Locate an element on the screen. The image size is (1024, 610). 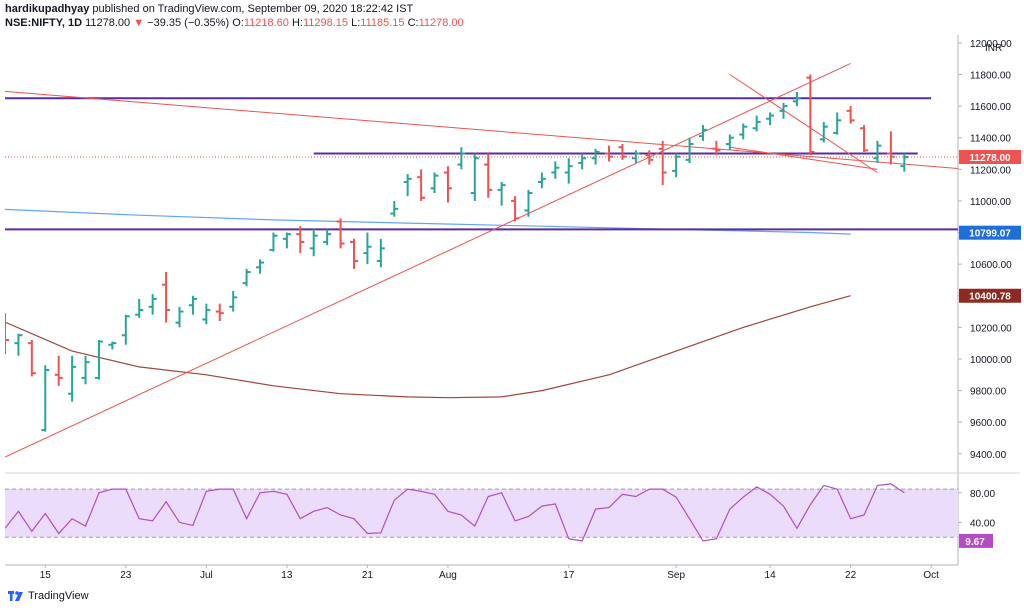
time-tick-label: 13 is located at coordinates (287, 575).